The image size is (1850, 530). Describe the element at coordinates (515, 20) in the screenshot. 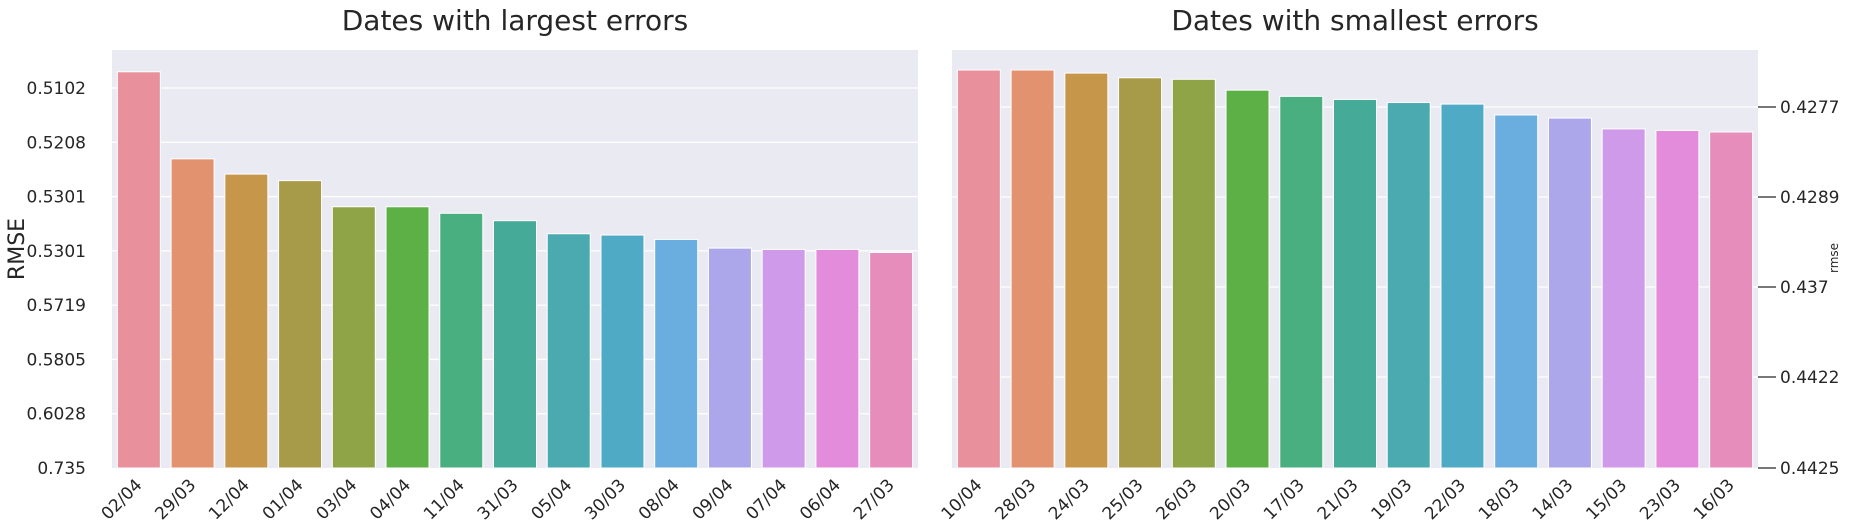

I see `chart-title: Dates with largest errors` at that location.